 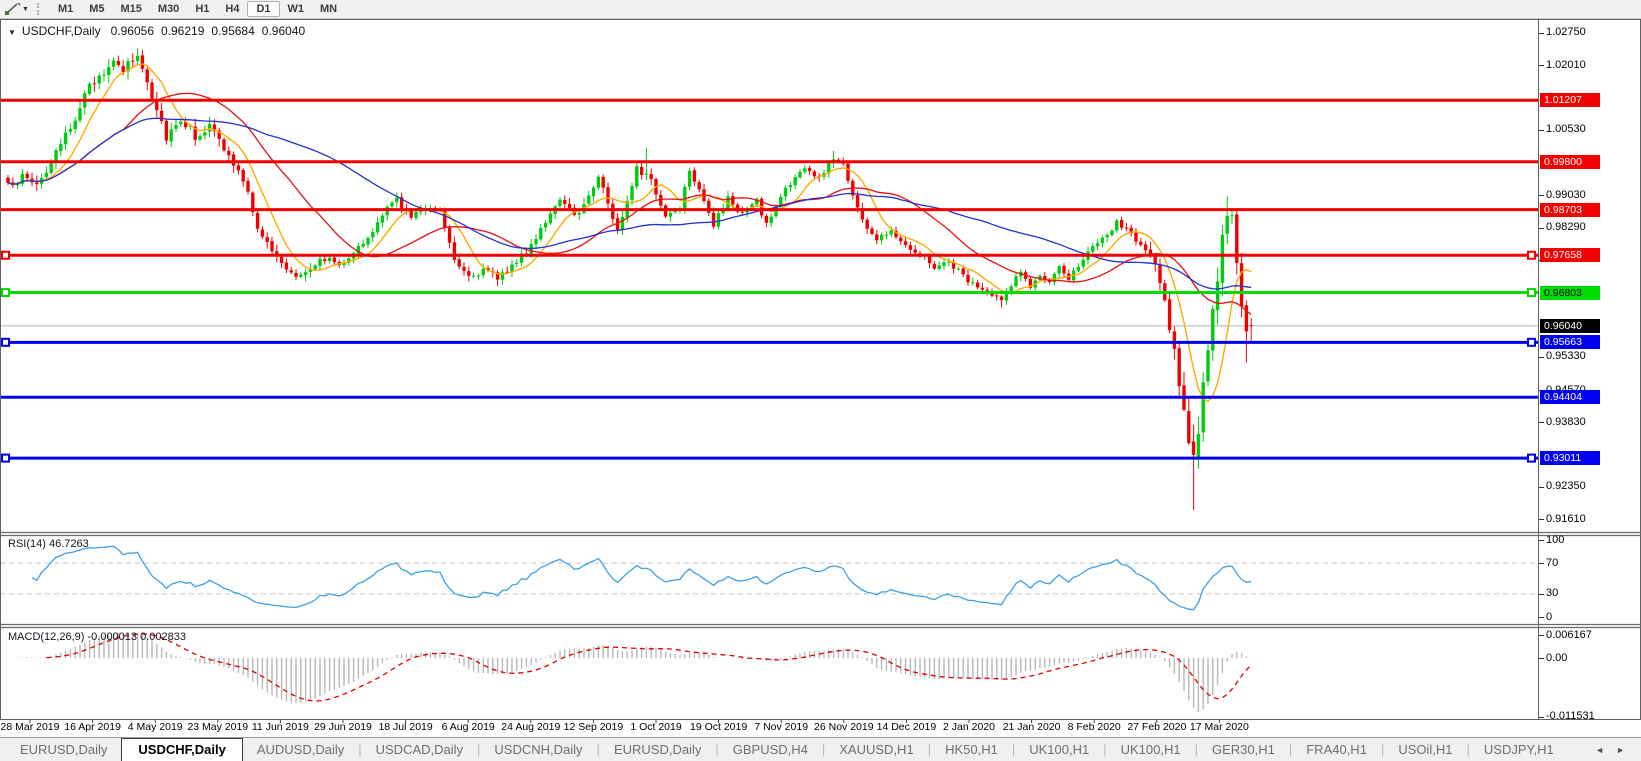 I want to click on tabs-scroll-right-button: ►, so click(x=1620, y=750).